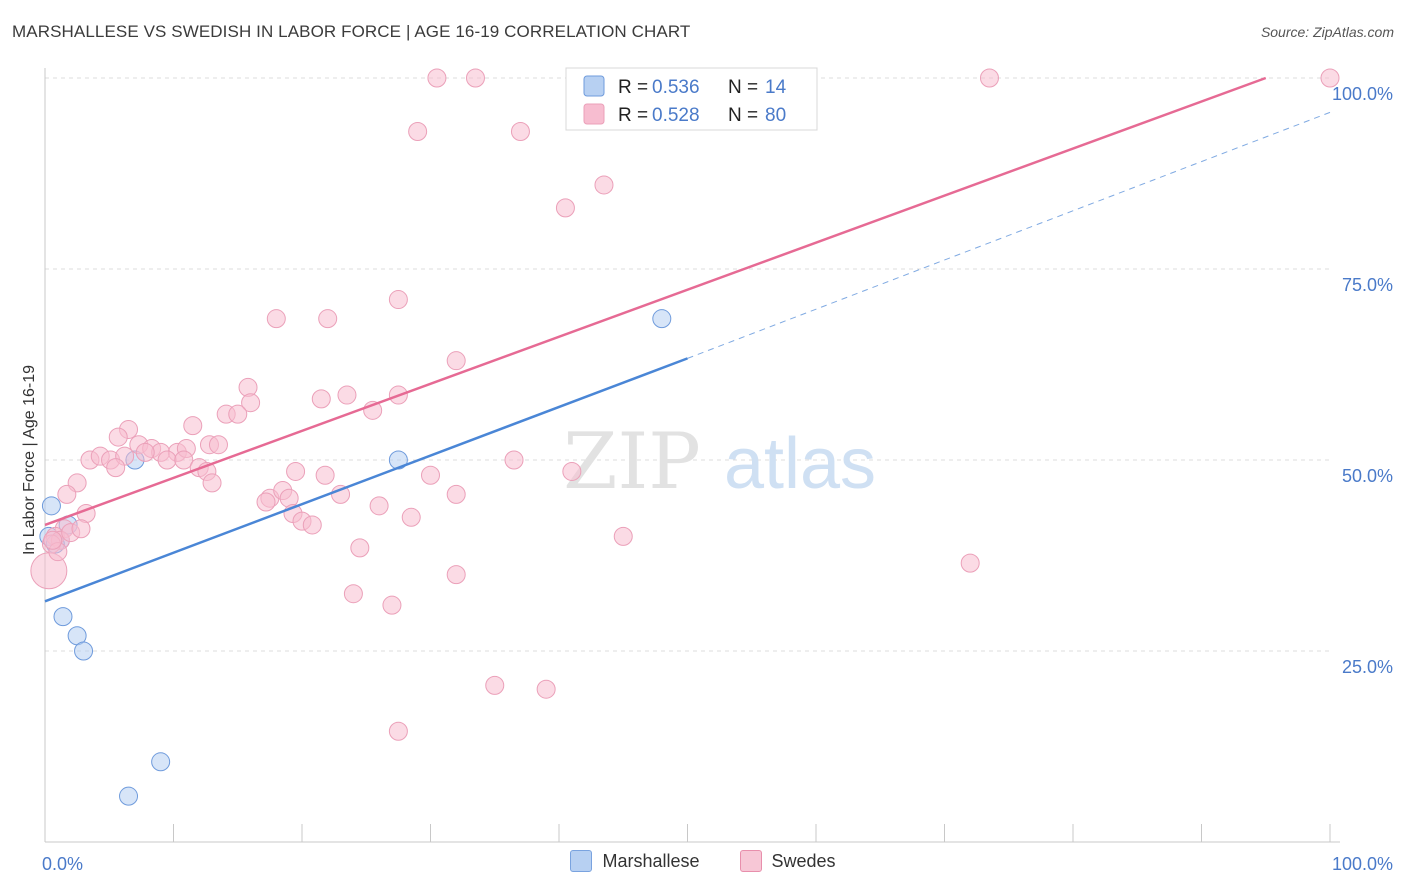 The width and height of the screenshot is (1406, 892). I want to click on y-axis-label: In Labor Force | Age 16-19, so click(29, 460).